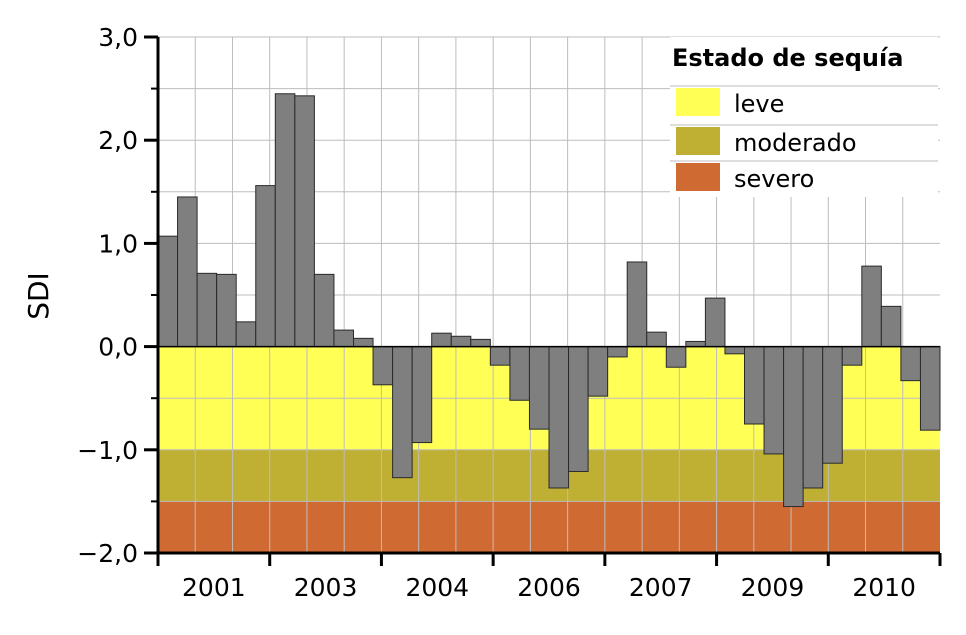 This screenshot has height=635, width=966. I want to click on y-tick-label: 3,0, so click(118, 37).